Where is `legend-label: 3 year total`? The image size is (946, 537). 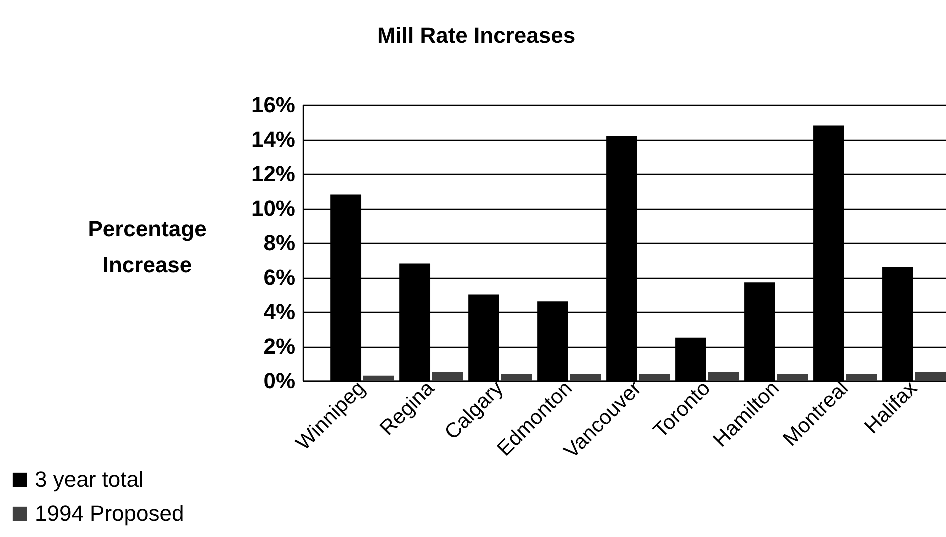
legend-label: 3 year total is located at coordinates (89, 479).